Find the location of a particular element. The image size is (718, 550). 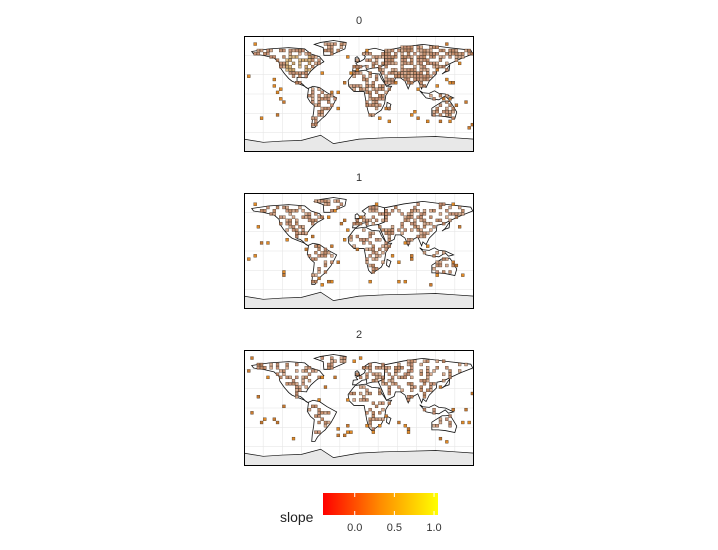

legend-colorbar is located at coordinates (380, 504).